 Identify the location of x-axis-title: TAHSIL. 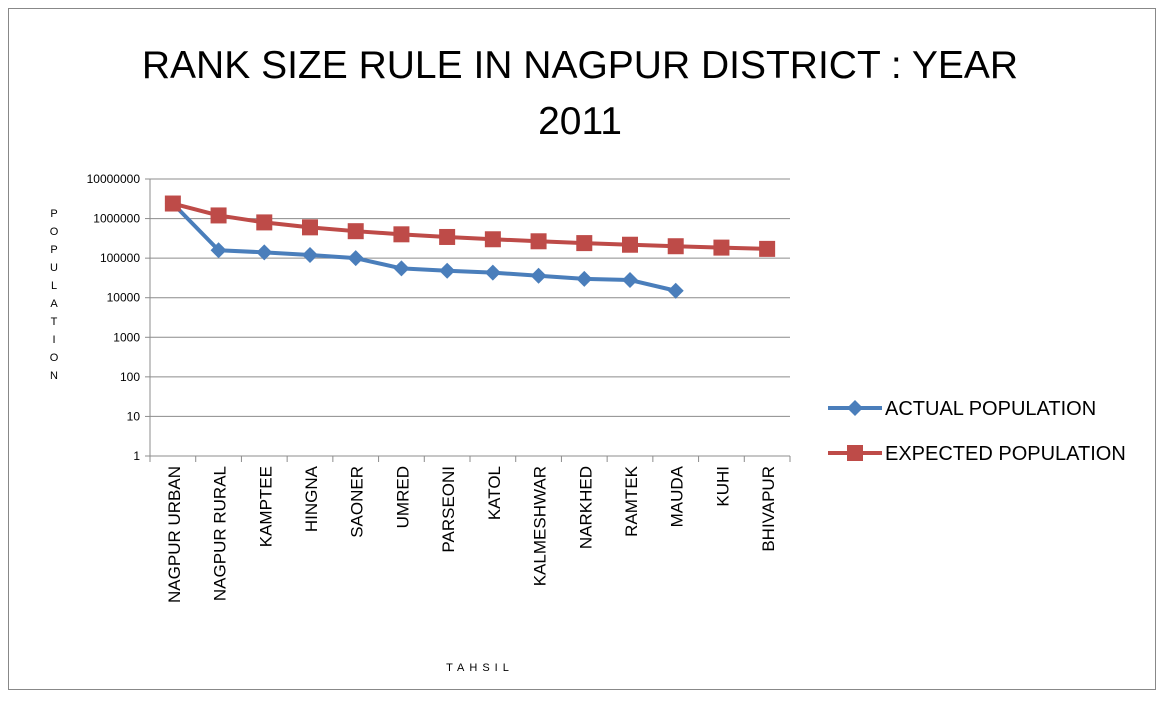
(480, 668).